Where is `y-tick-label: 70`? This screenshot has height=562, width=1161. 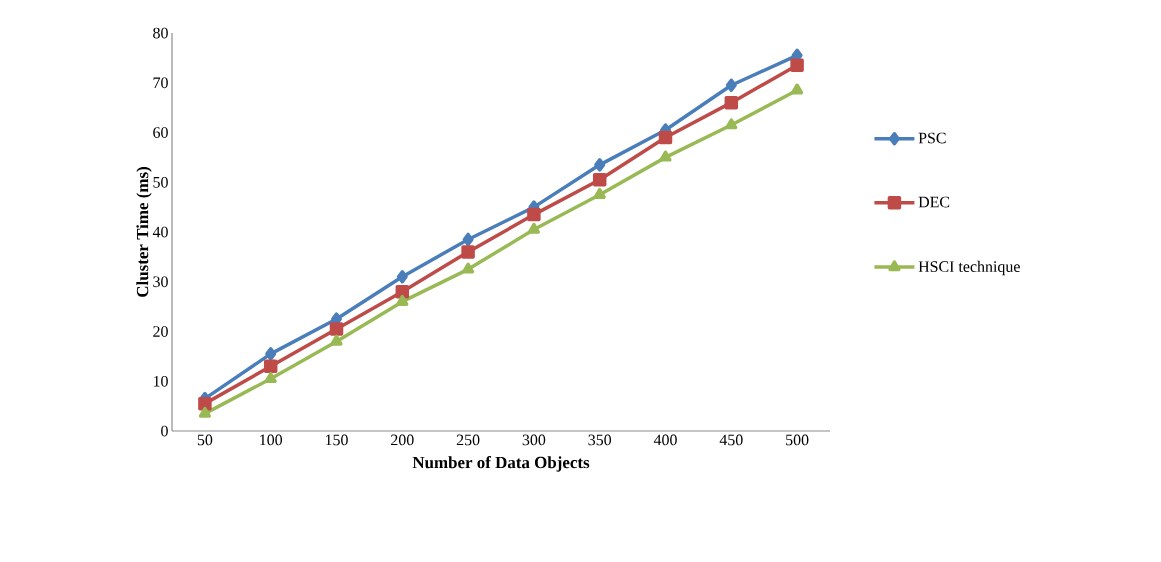 y-tick-label: 70 is located at coordinates (160, 83).